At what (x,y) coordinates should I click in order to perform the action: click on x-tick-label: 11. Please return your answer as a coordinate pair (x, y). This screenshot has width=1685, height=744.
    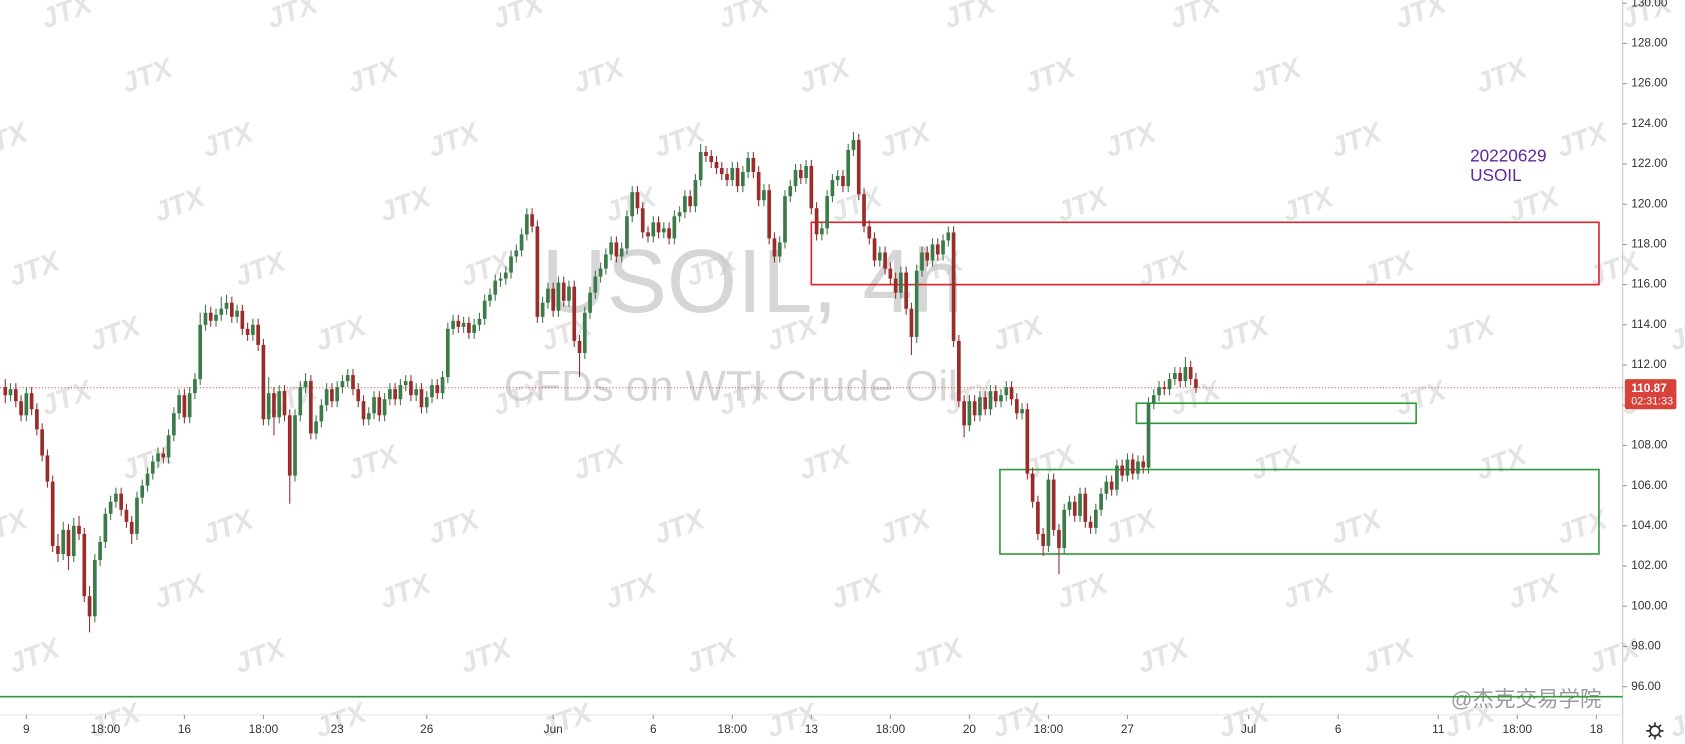
    Looking at the image, I should click on (1438, 729).